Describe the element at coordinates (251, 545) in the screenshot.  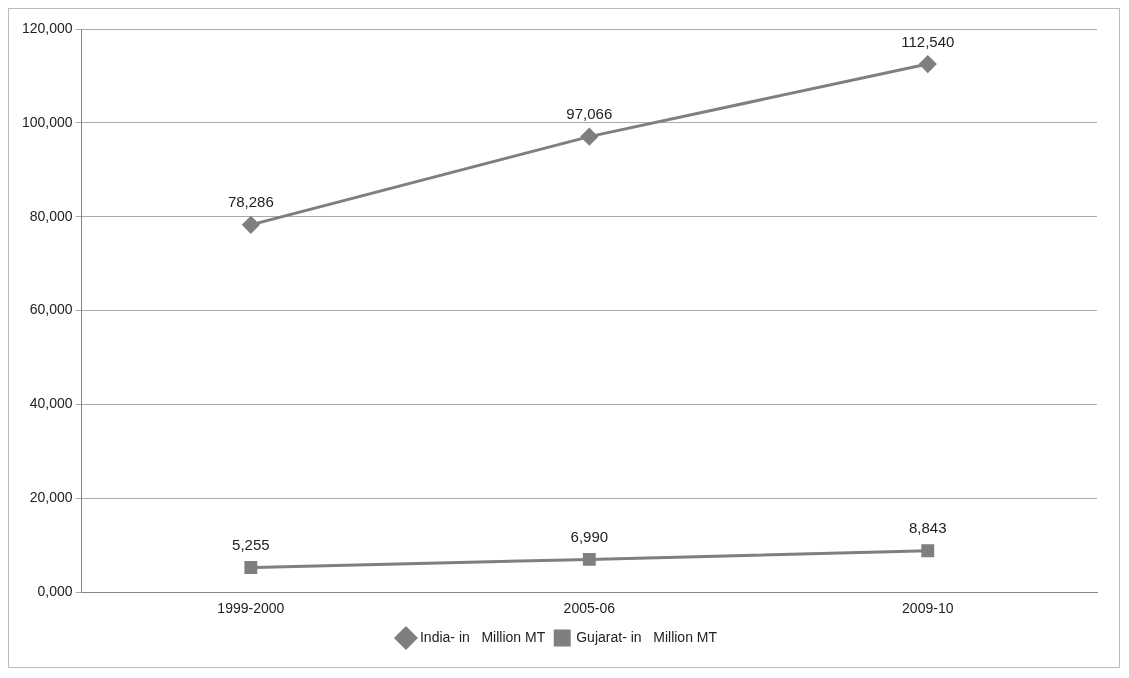
I see `data-label: 5,255` at that location.